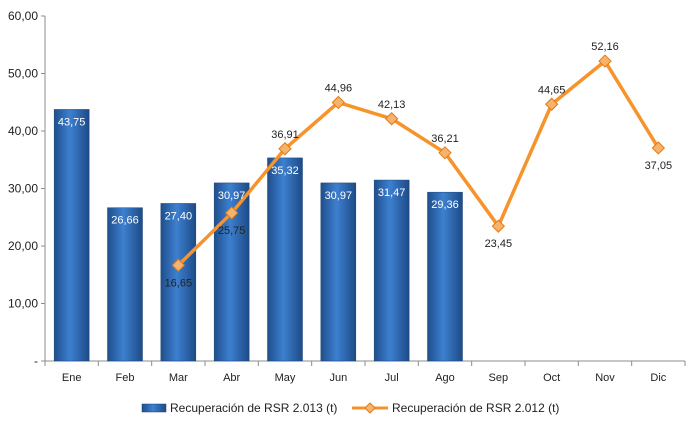 This screenshot has width=693, height=428. Describe the element at coordinates (392, 105) in the screenshot. I see `line-value-label: 42,13` at that location.